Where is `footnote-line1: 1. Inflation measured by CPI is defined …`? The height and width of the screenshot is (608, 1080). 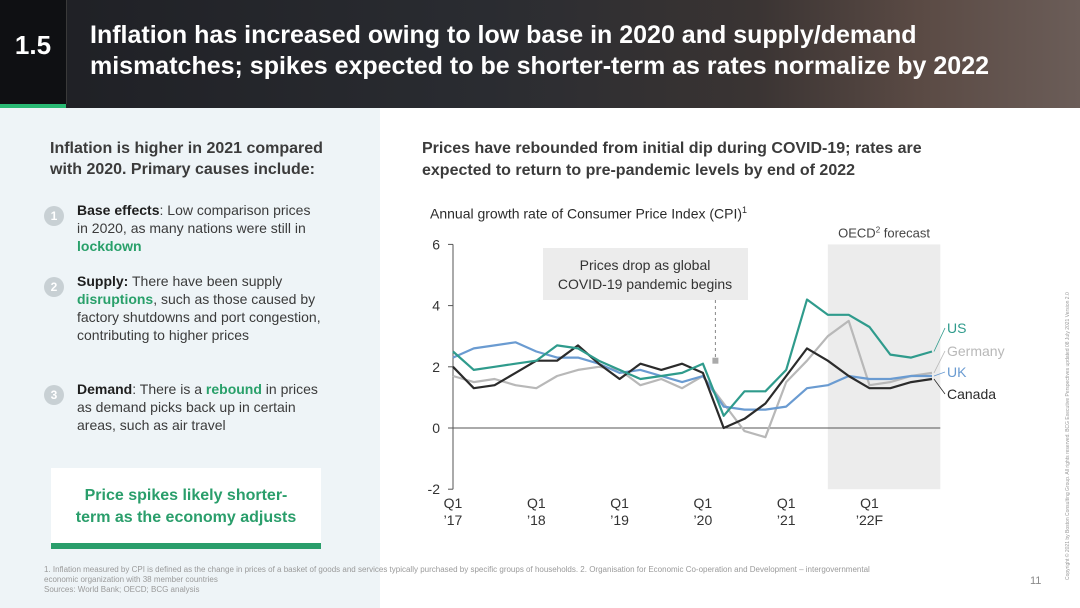
footnote-line1: 1. Inflation measured by CPI is defined … is located at coordinates (457, 569).